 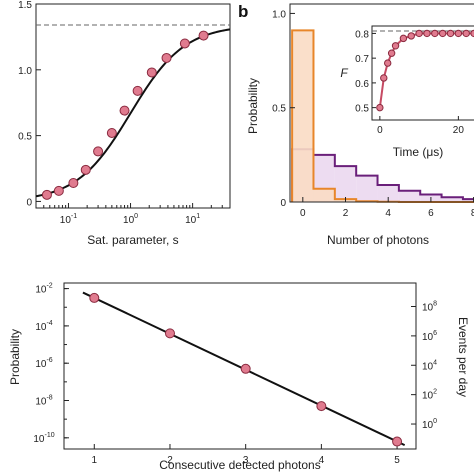 What do you see at coordinates (463, 357) in the screenshot?
I see `panel-c-right-y-label: Events per day` at bounding box center [463, 357].